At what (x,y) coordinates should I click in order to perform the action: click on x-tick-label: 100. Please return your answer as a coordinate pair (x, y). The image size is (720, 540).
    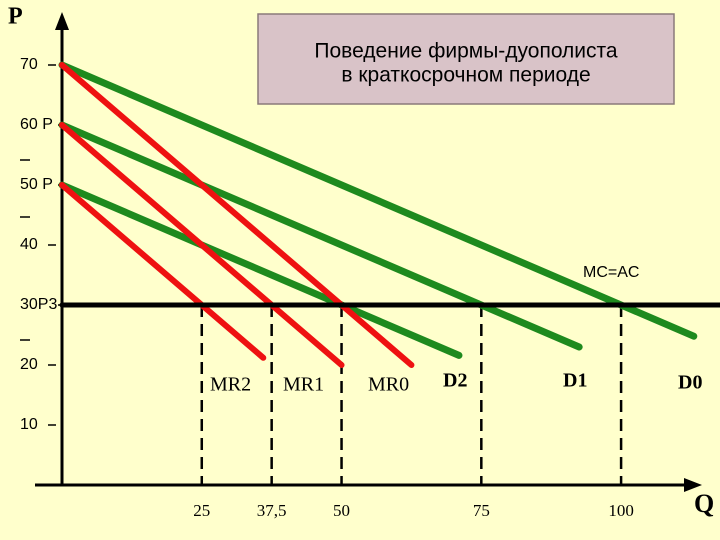
    Looking at the image, I should click on (621, 510).